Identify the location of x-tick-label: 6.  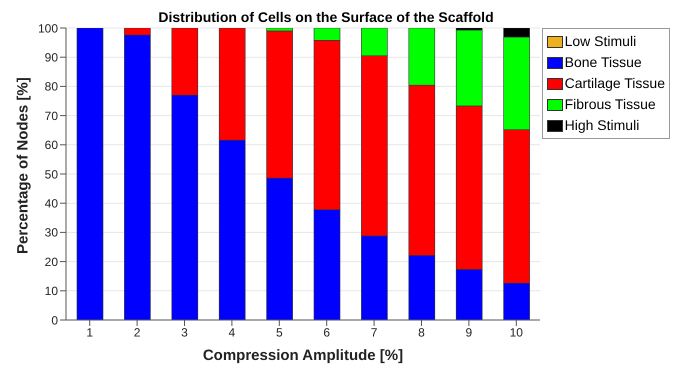
(326, 333).